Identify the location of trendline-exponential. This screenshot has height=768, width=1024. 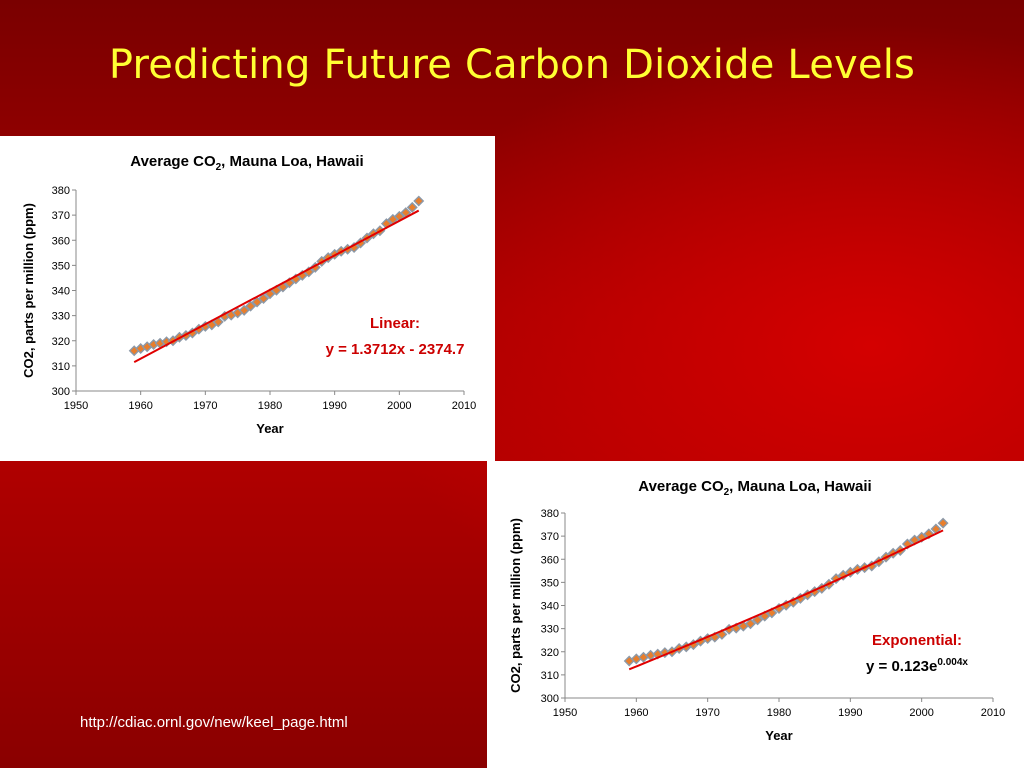
(786, 600).